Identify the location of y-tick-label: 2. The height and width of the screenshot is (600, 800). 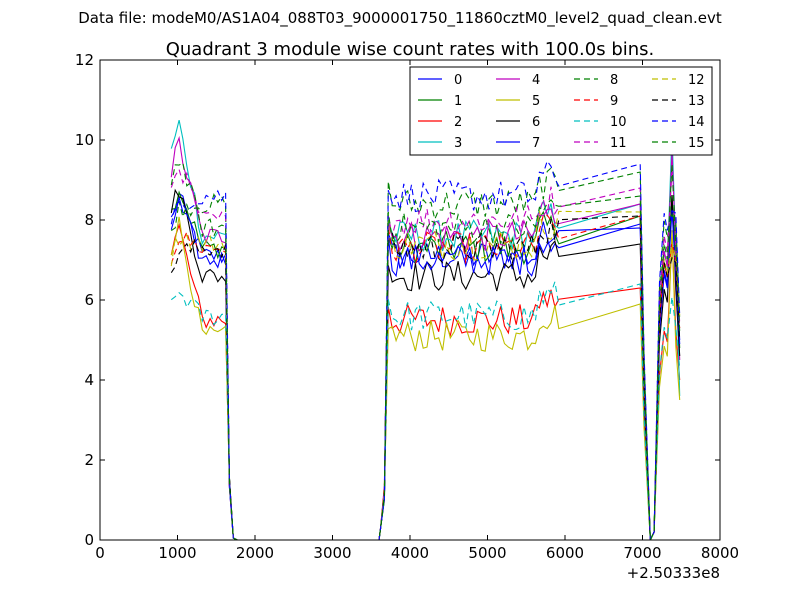
(89, 460).